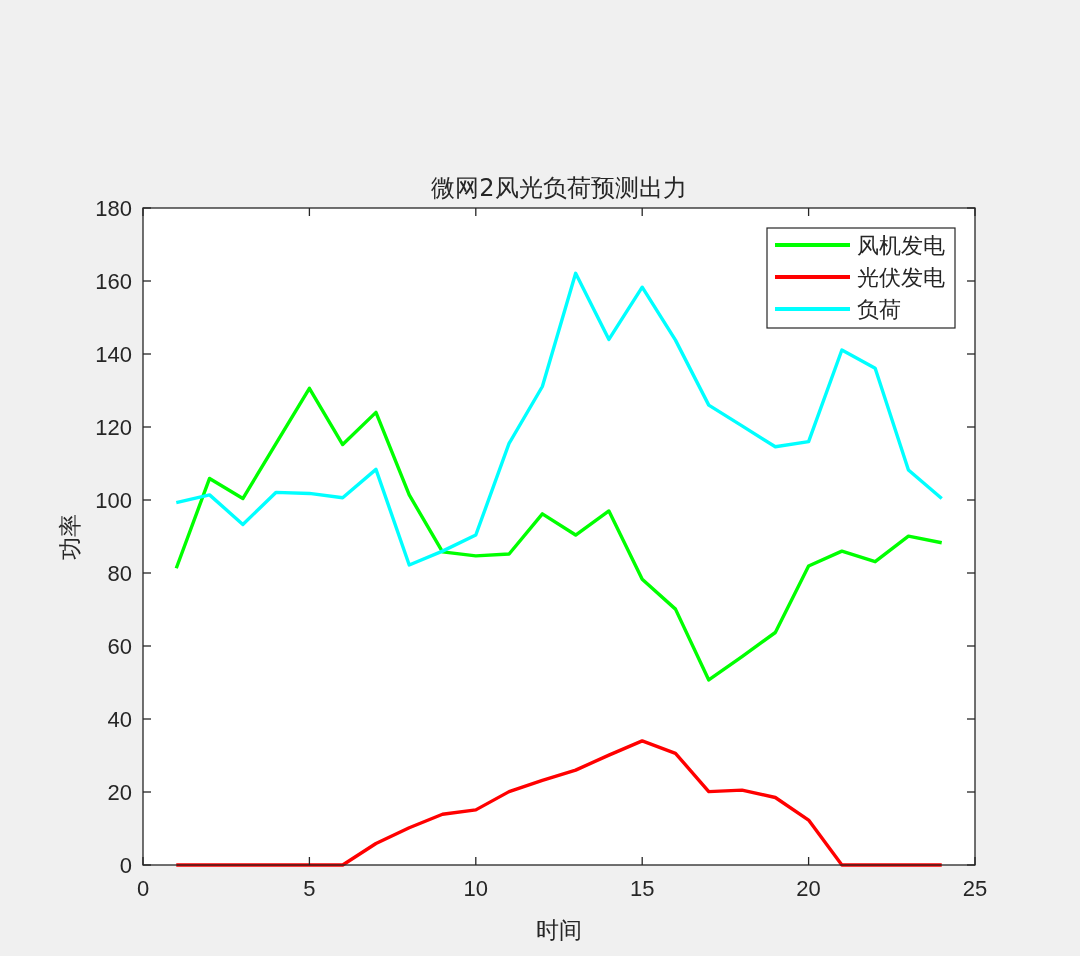 The height and width of the screenshot is (956, 1080). What do you see at coordinates (119, 719) in the screenshot?
I see `y-tick-label: 40` at bounding box center [119, 719].